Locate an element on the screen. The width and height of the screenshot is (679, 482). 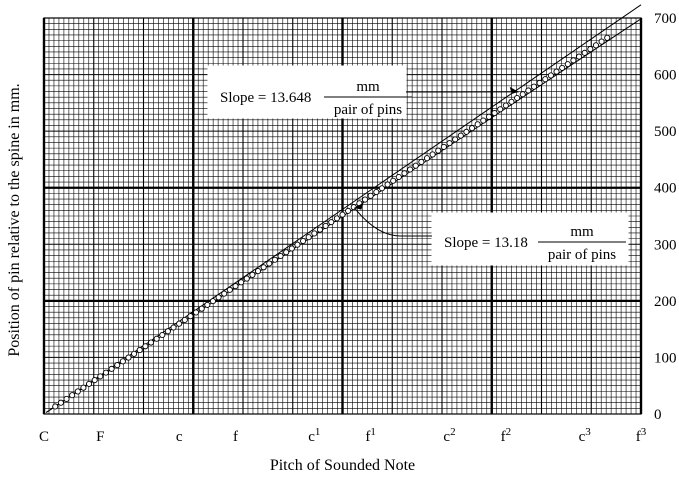
x-tick-label: f2 is located at coordinates (506, 435).